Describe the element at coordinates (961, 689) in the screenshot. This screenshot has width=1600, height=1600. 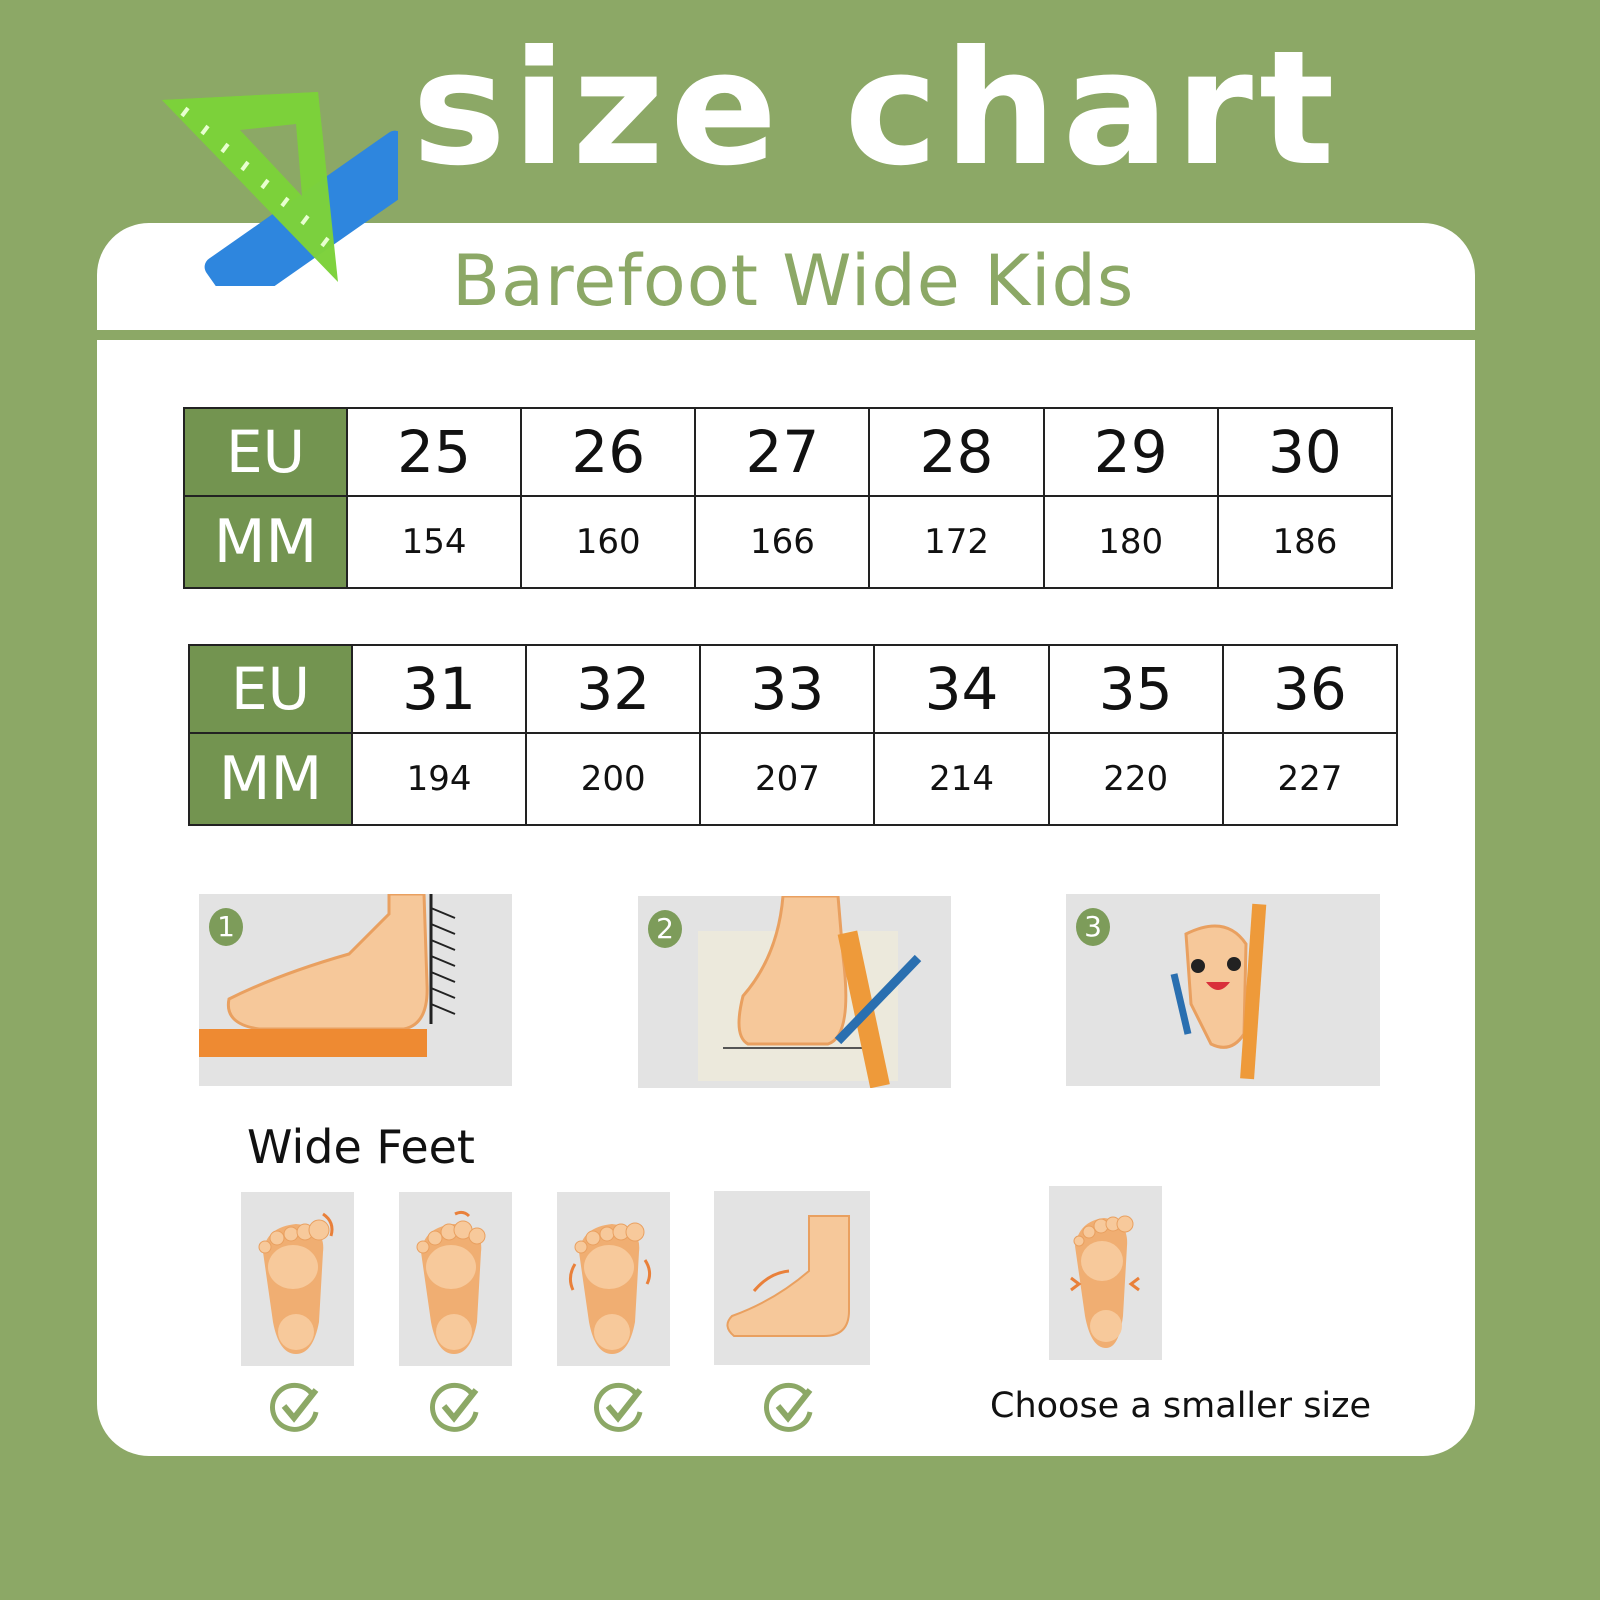
I see `eu-cell: 34` at that location.